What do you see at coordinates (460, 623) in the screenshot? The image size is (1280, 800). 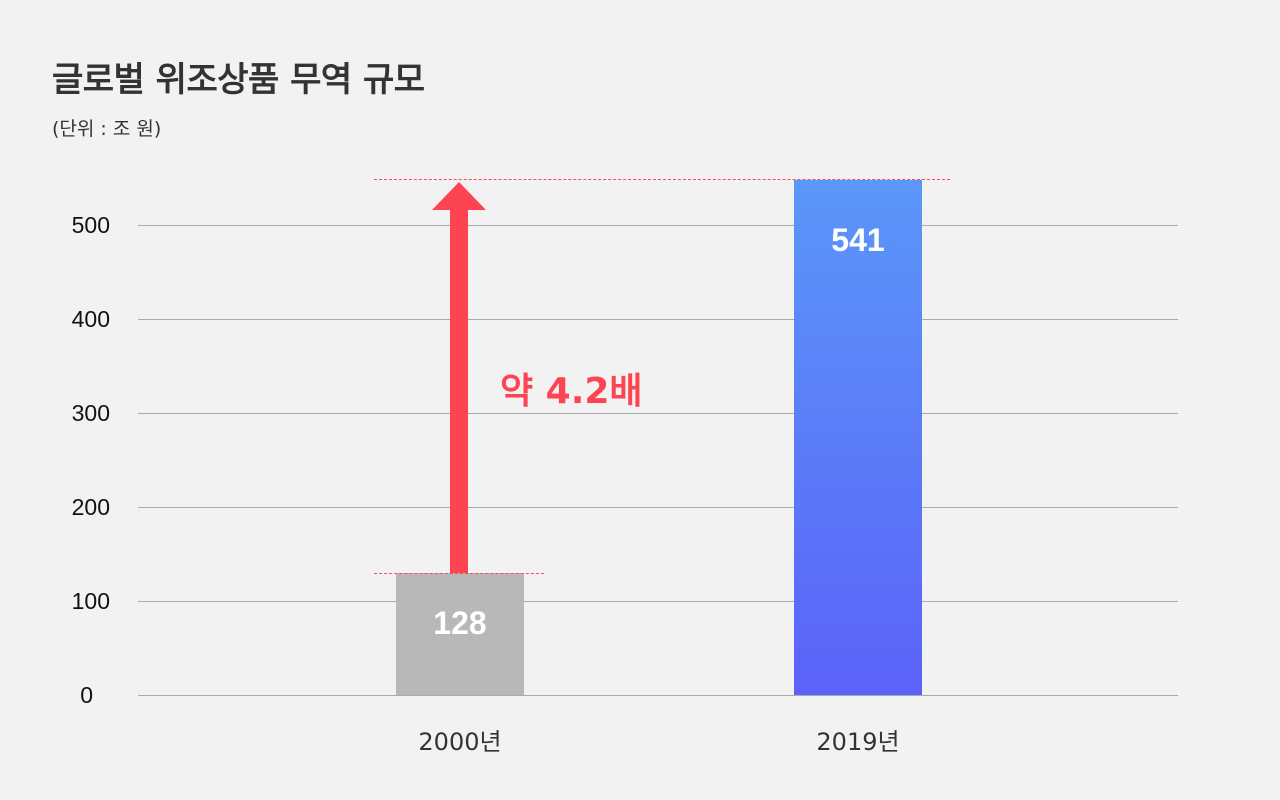 I see `bar-value-label: 128` at bounding box center [460, 623].